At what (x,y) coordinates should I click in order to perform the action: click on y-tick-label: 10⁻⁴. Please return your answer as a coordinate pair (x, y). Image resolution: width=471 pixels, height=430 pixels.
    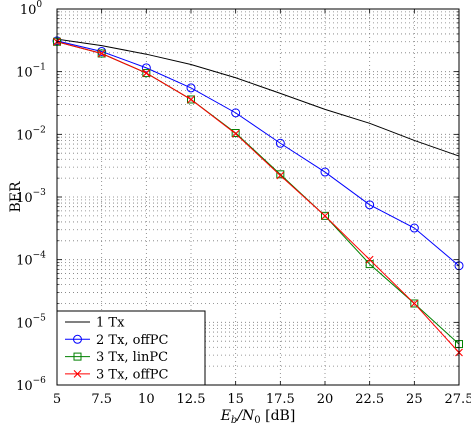
    Looking at the image, I should click on (31, 260).